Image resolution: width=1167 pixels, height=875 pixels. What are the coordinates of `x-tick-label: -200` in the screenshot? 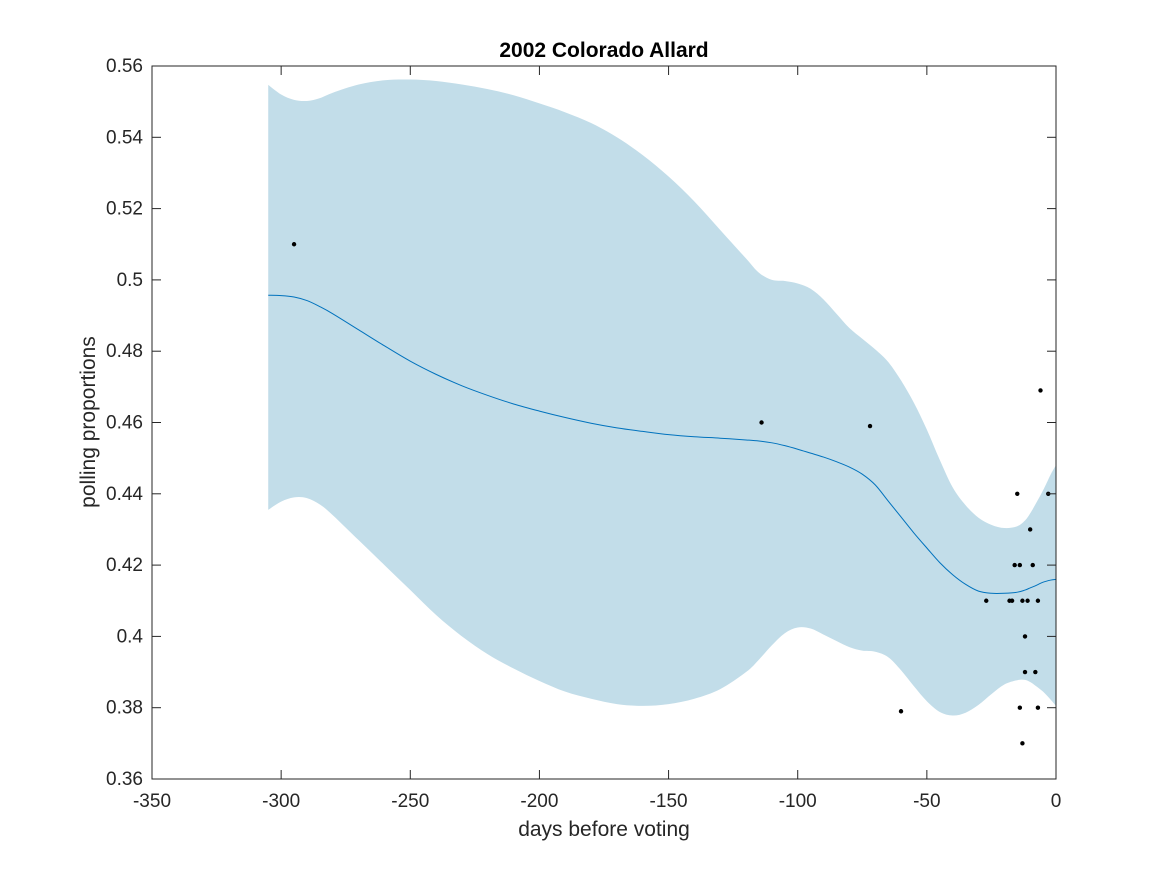 It's located at (539, 801).